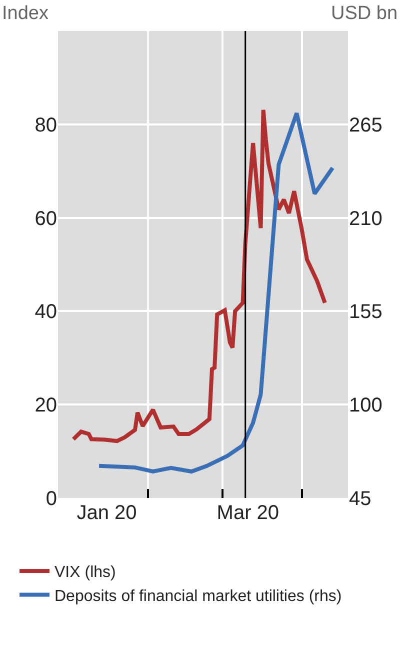 Image resolution: width=402 pixels, height=651 pixels. I want to click on x-tick-label: Mar 20, so click(248, 513).